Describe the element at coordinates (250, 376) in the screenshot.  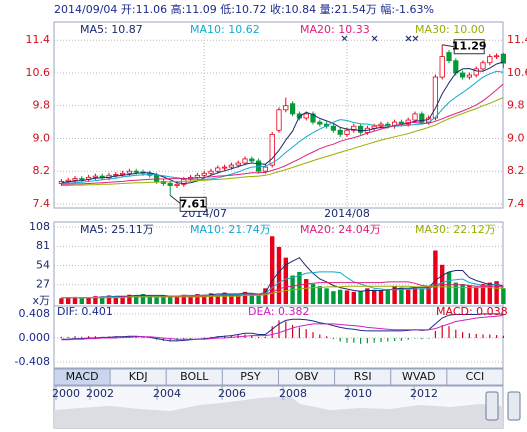
I see `tab-label: PSY` at that location.